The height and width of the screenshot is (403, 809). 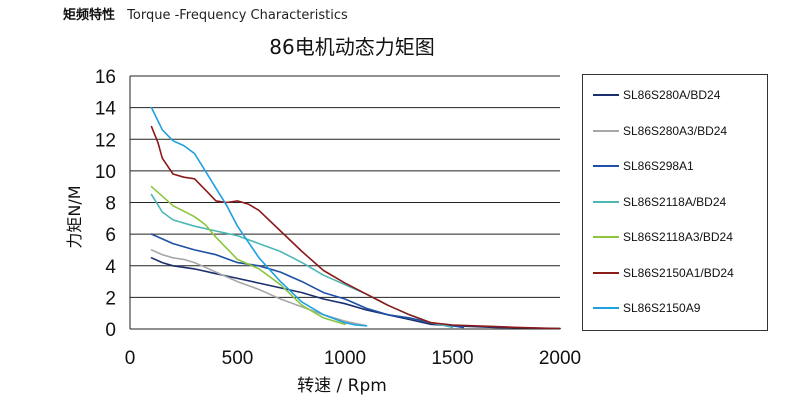 I want to click on x-tick-label: 2000, so click(x=560, y=358).